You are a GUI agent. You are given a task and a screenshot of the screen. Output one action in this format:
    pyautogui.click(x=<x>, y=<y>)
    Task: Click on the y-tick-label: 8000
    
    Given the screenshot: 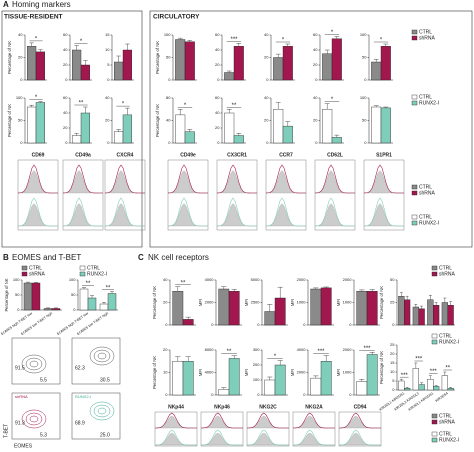 What is the action you would take?
    pyautogui.click(x=210, y=349)
    